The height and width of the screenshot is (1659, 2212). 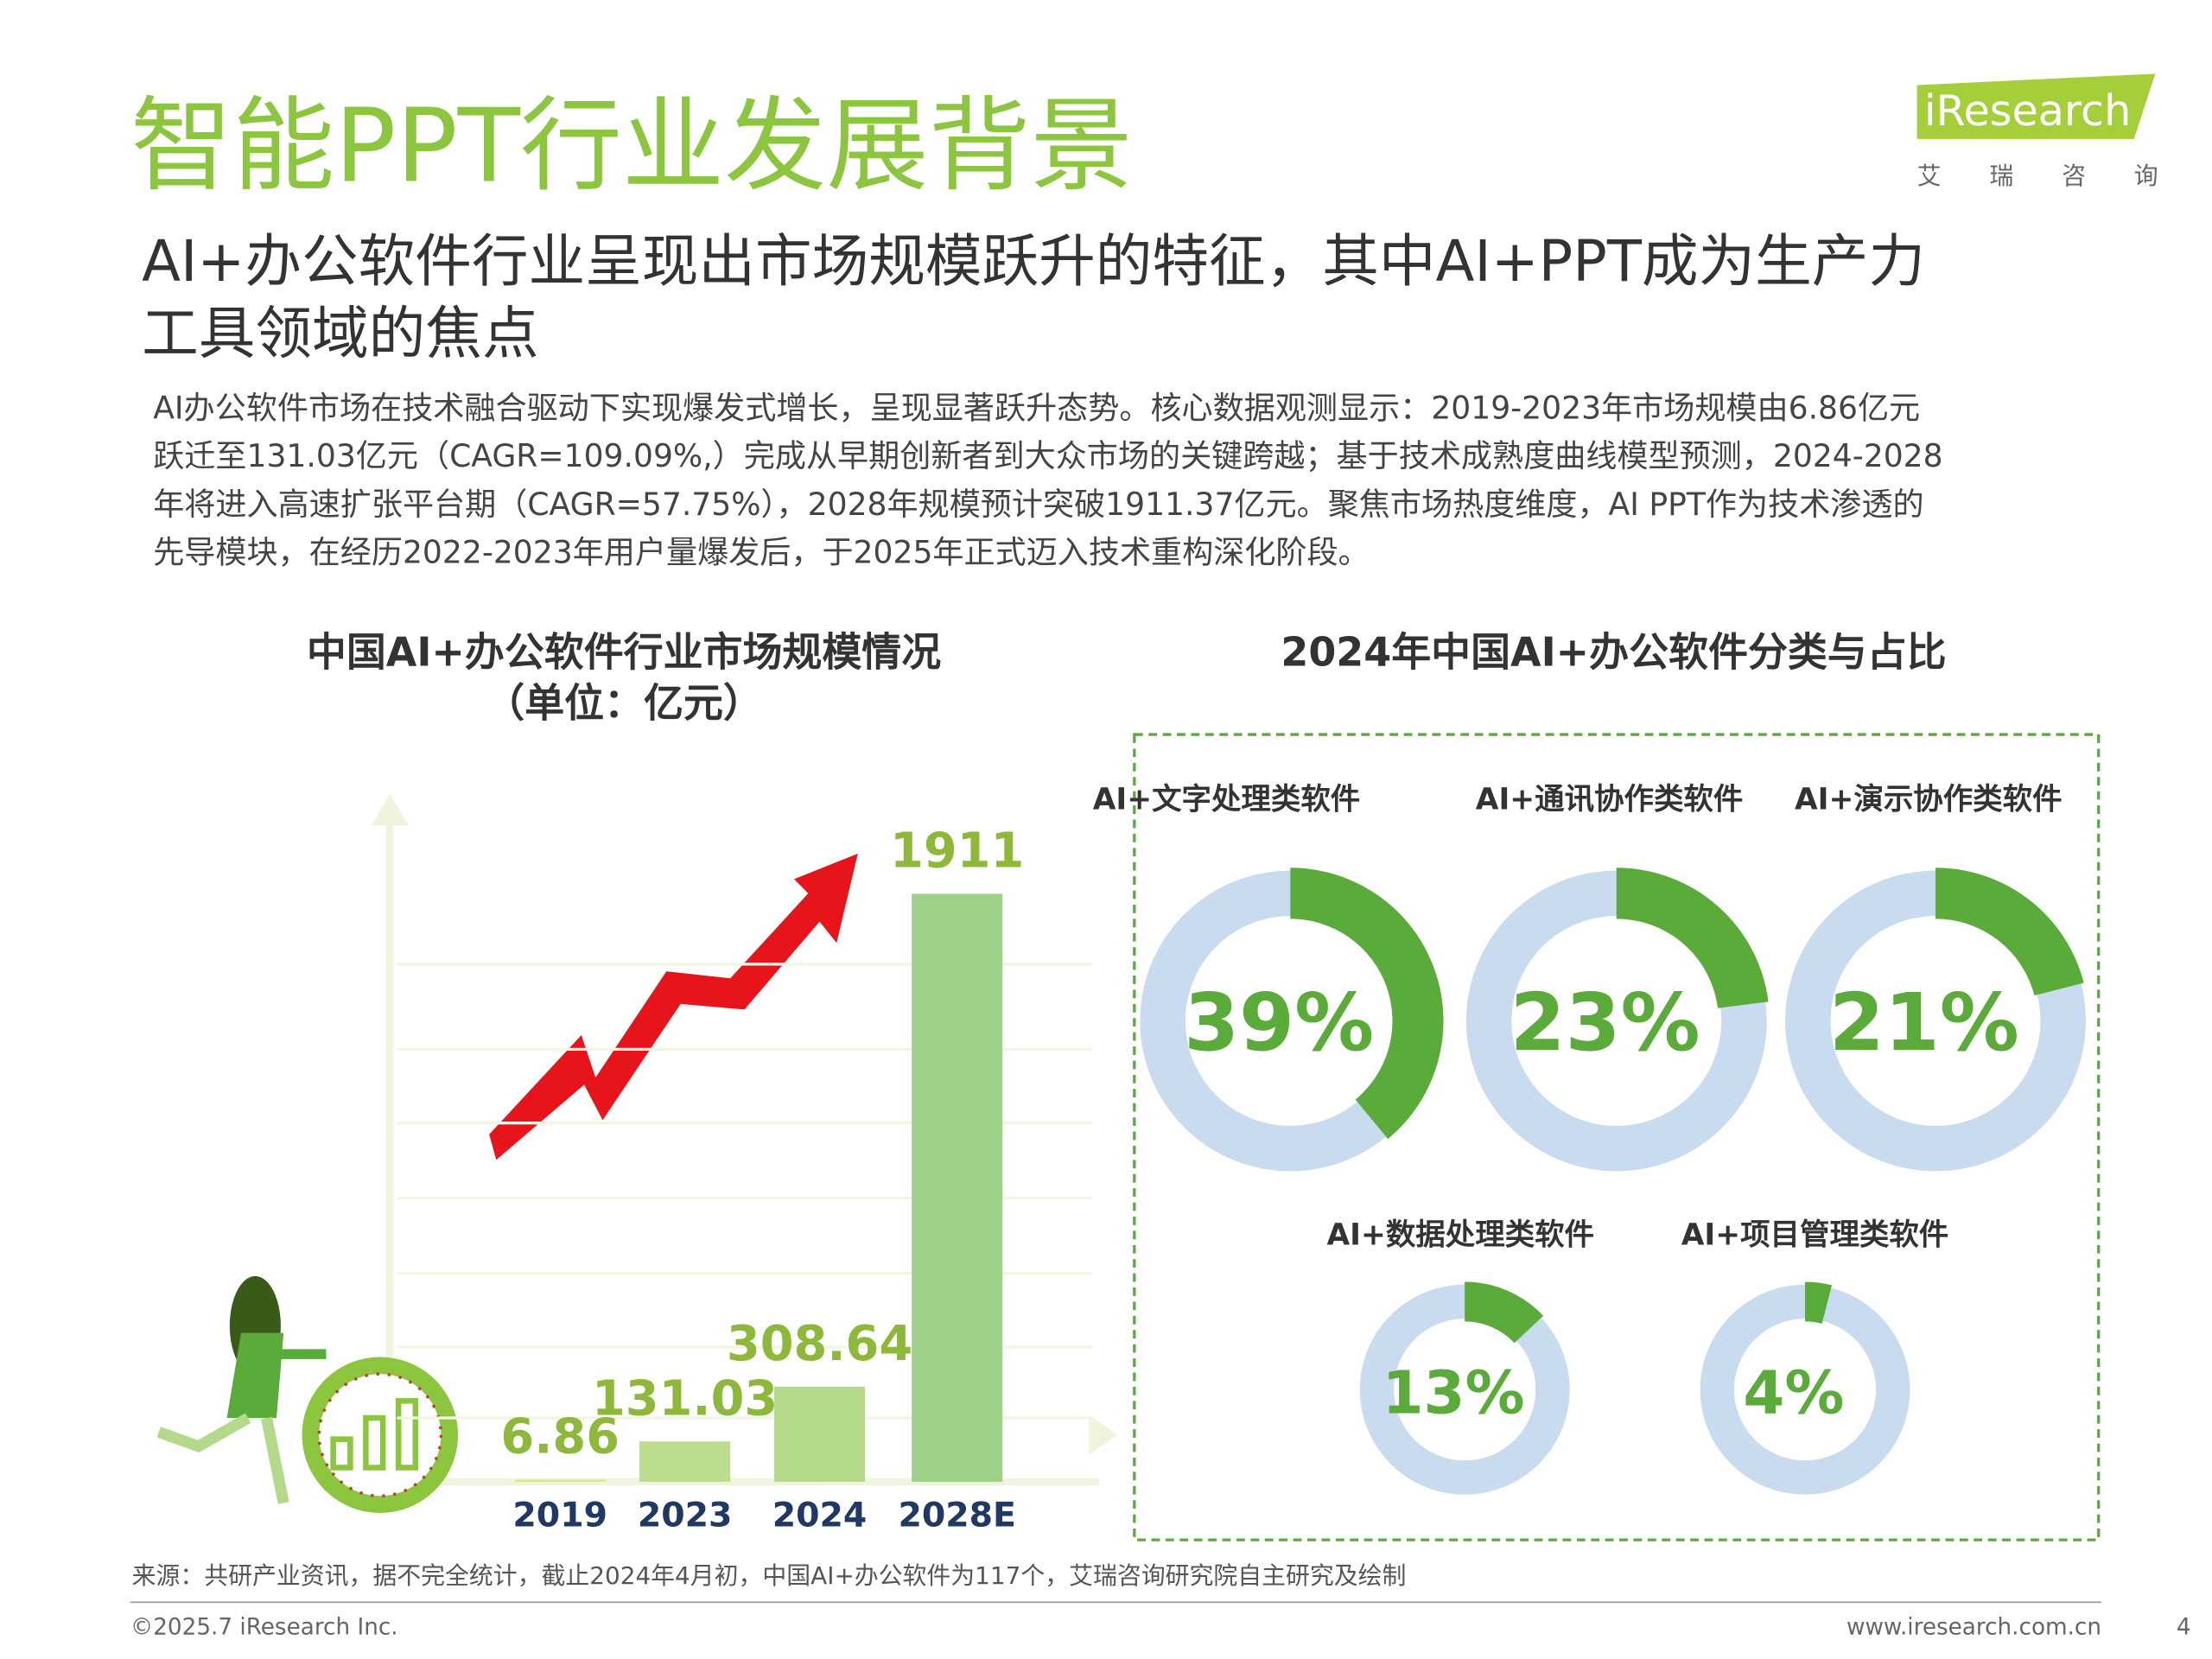 I want to click on x-tick-label: 2023, so click(x=685, y=1515).